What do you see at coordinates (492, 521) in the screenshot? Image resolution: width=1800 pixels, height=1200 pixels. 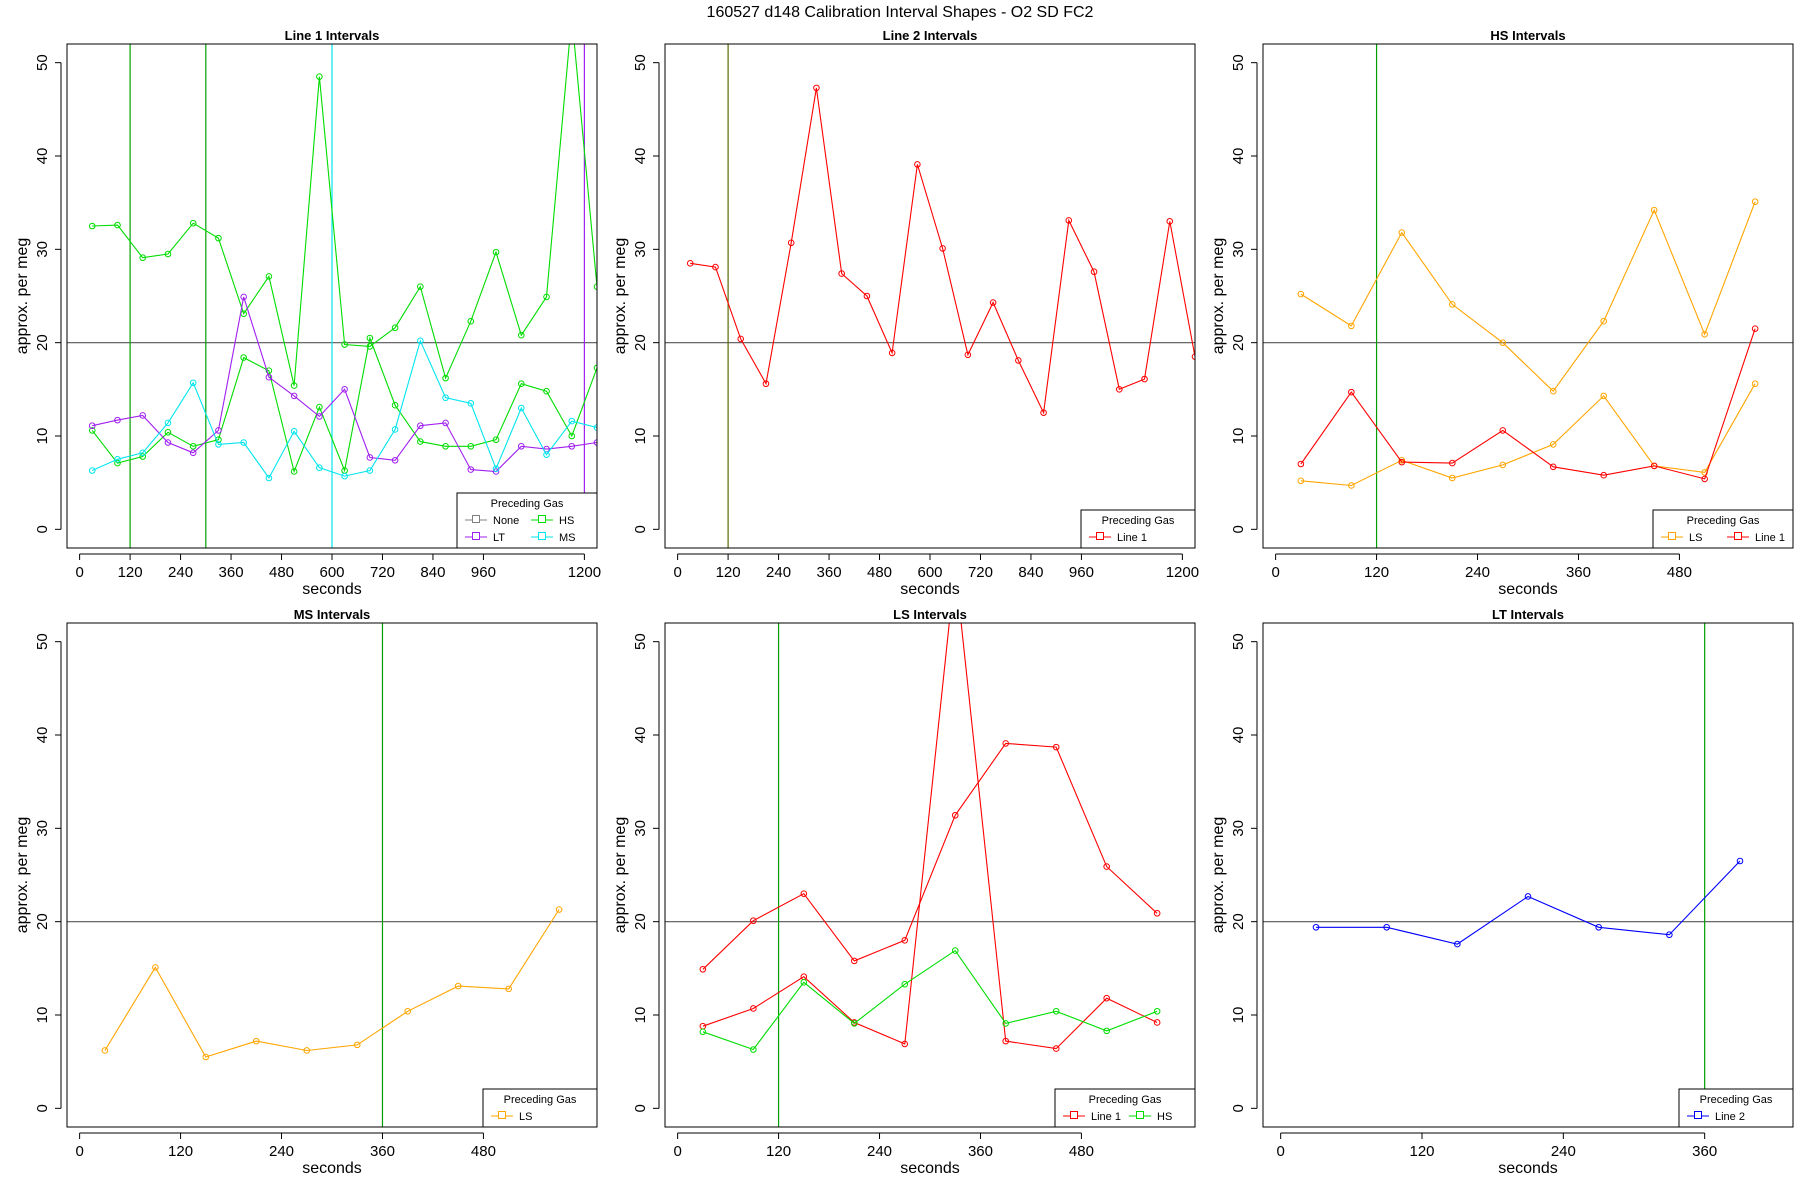 I see `legend-item: None` at bounding box center [492, 521].